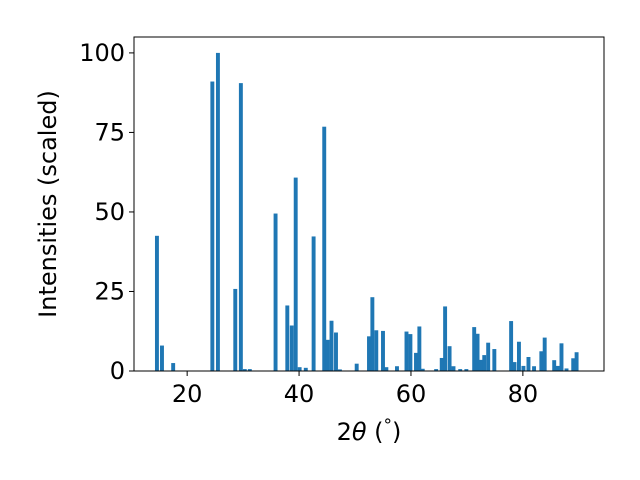  Describe the element at coordinates (48, 204) in the screenshot. I see `y-axis-label: Intensities (scaled)` at that location.